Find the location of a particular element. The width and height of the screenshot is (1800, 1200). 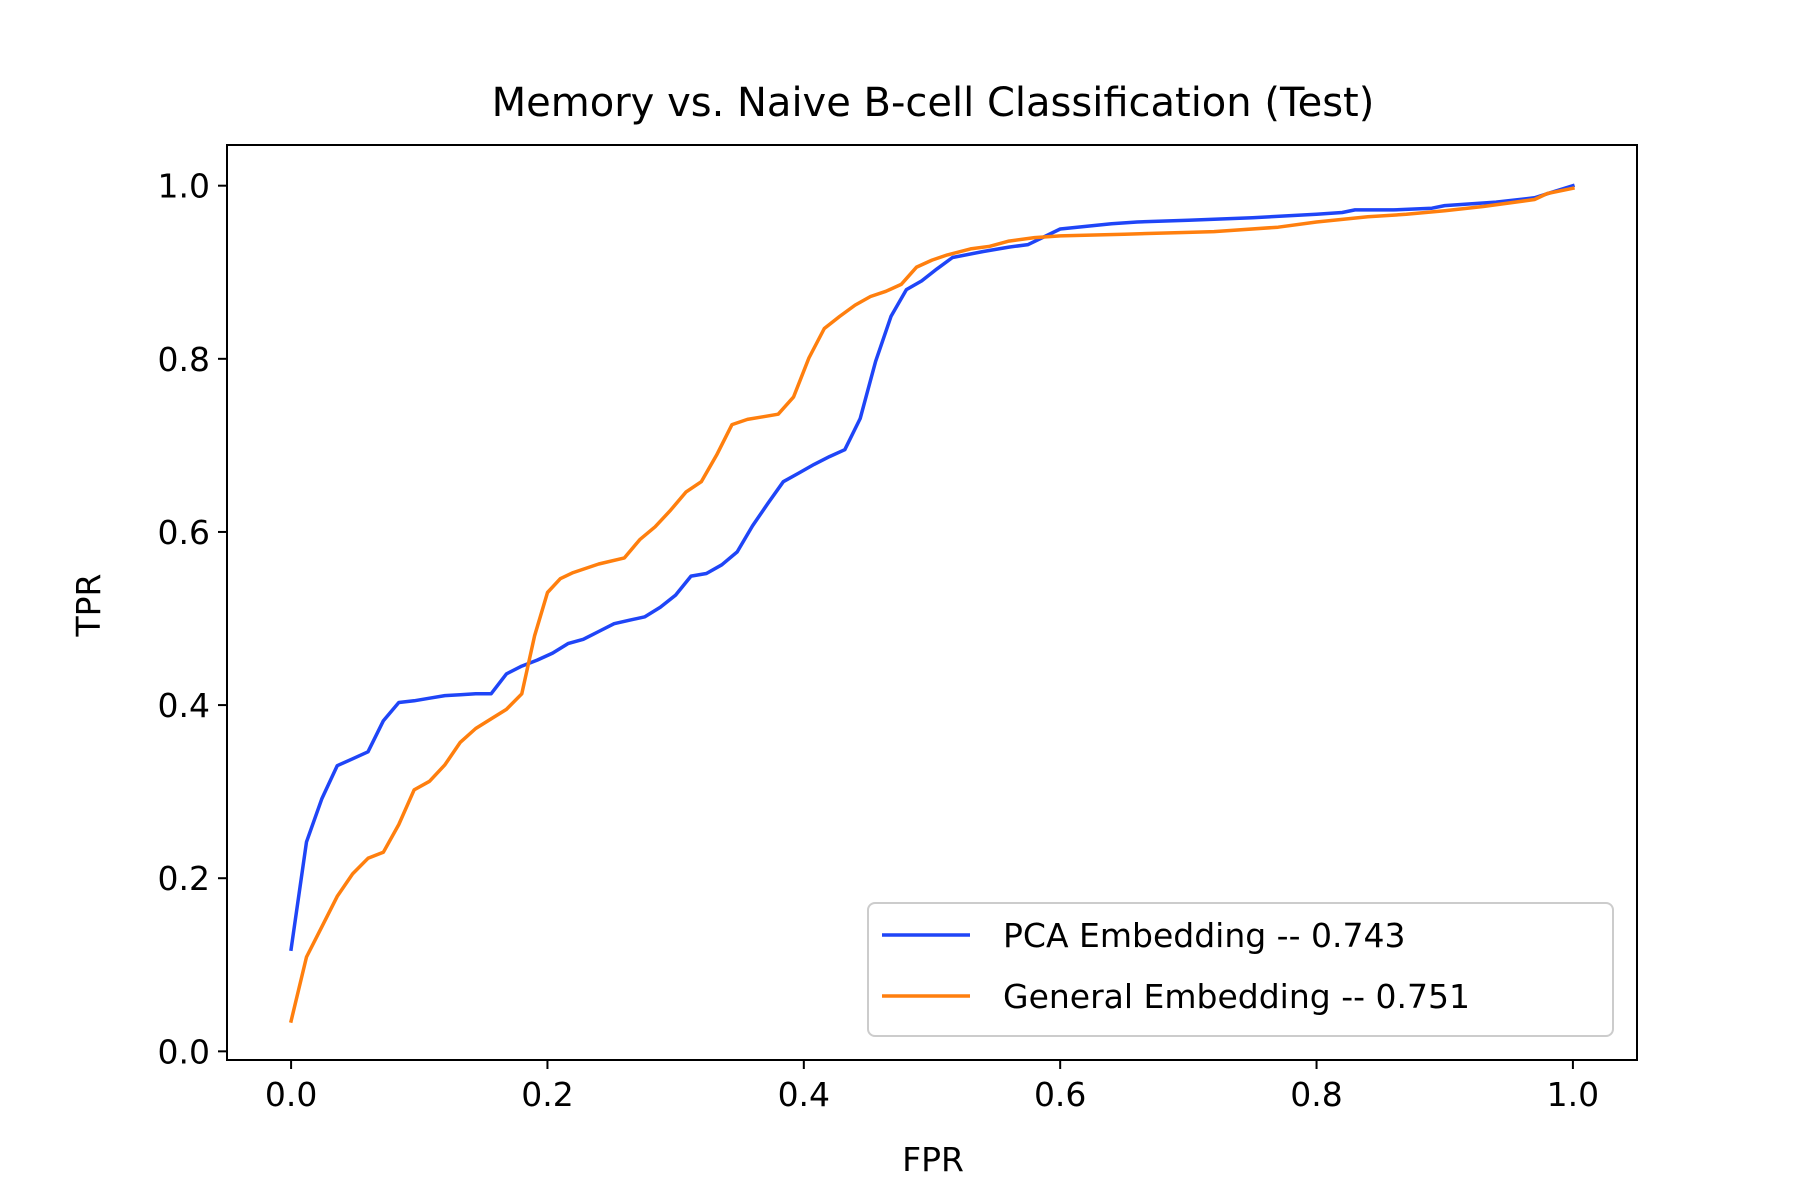

legend-box is located at coordinates (1240, 969).